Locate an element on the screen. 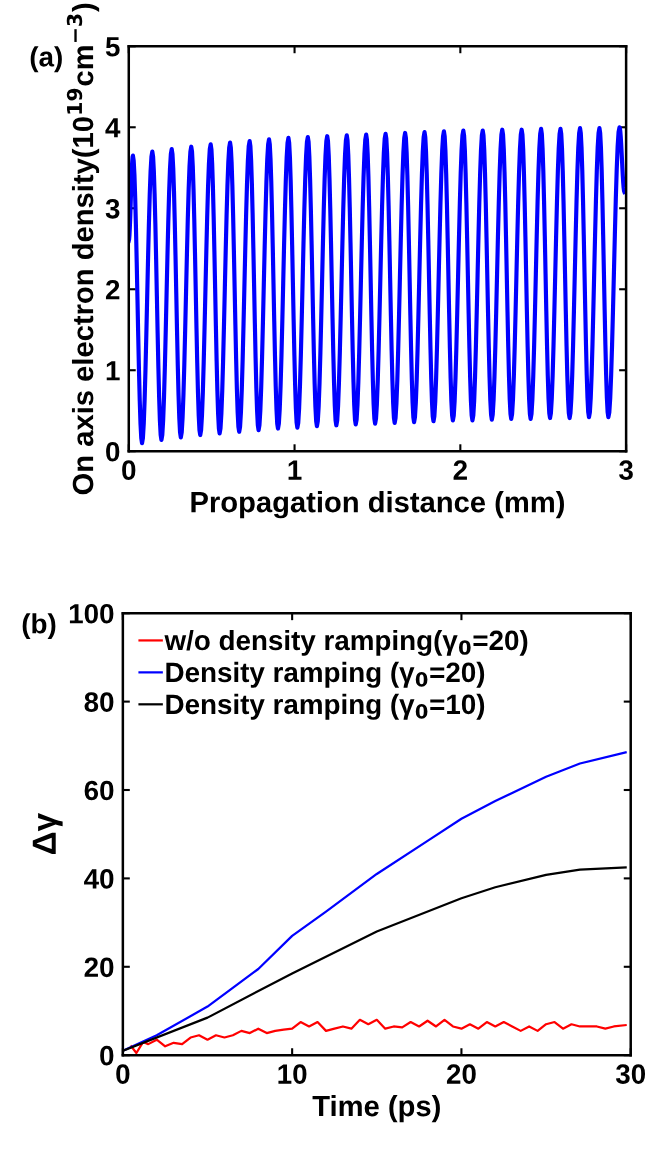  line-series is located at coordinates (378, 1036).